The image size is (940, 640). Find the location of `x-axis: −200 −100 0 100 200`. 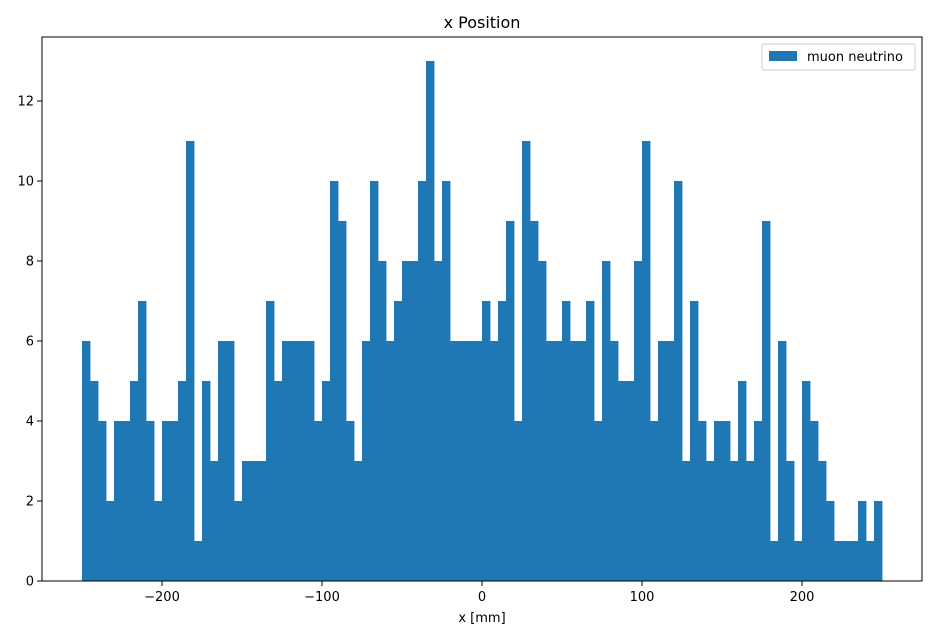

x-axis: −200 −100 0 100 200 is located at coordinates (479, 593).